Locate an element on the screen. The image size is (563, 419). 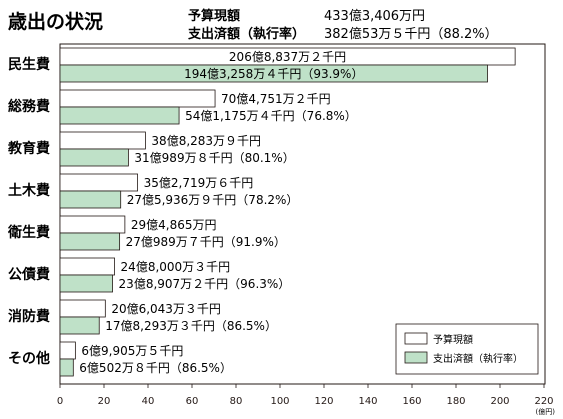
category-label: 教育費 is located at coordinates (29, 148).